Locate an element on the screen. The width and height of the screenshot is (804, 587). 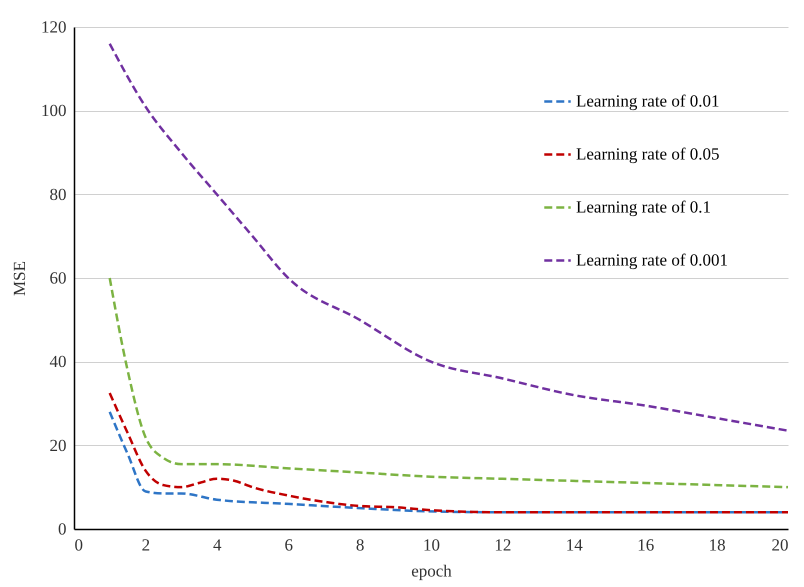
x-tick-label: 12 is located at coordinates (503, 545).